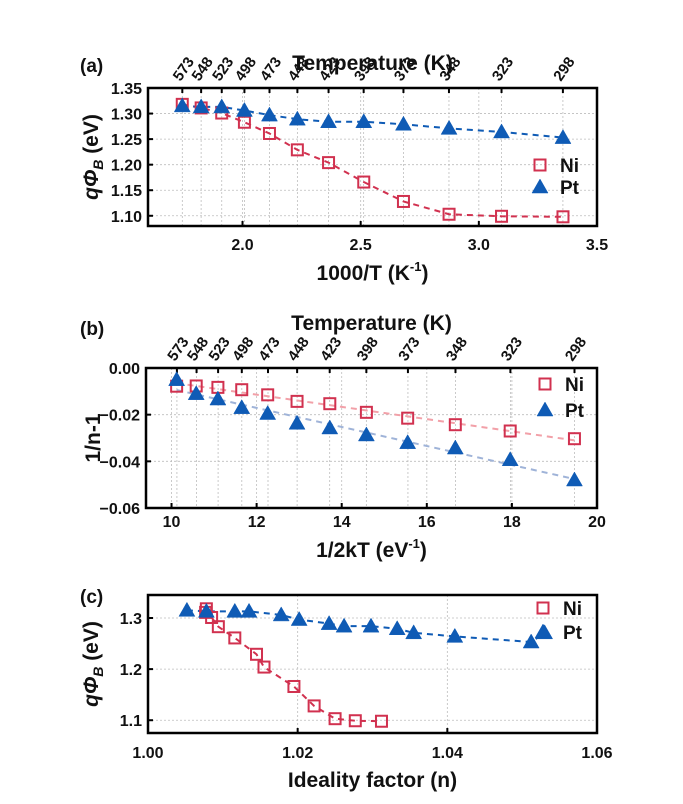  What do you see at coordinates (375, 412) in the screenshot?
I see `fit-line-ni` at bounding box center [375, 412].